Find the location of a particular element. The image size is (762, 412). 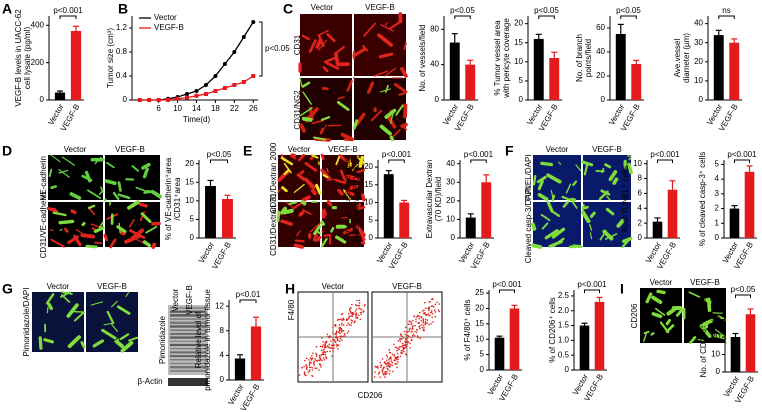

annotation: p<0.001 is located at coordinates (68, 10).